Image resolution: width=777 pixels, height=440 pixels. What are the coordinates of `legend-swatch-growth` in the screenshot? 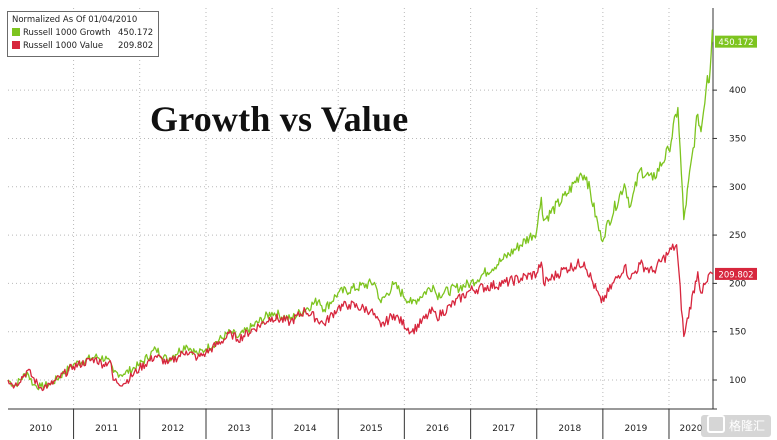 It's located at (16, 32).